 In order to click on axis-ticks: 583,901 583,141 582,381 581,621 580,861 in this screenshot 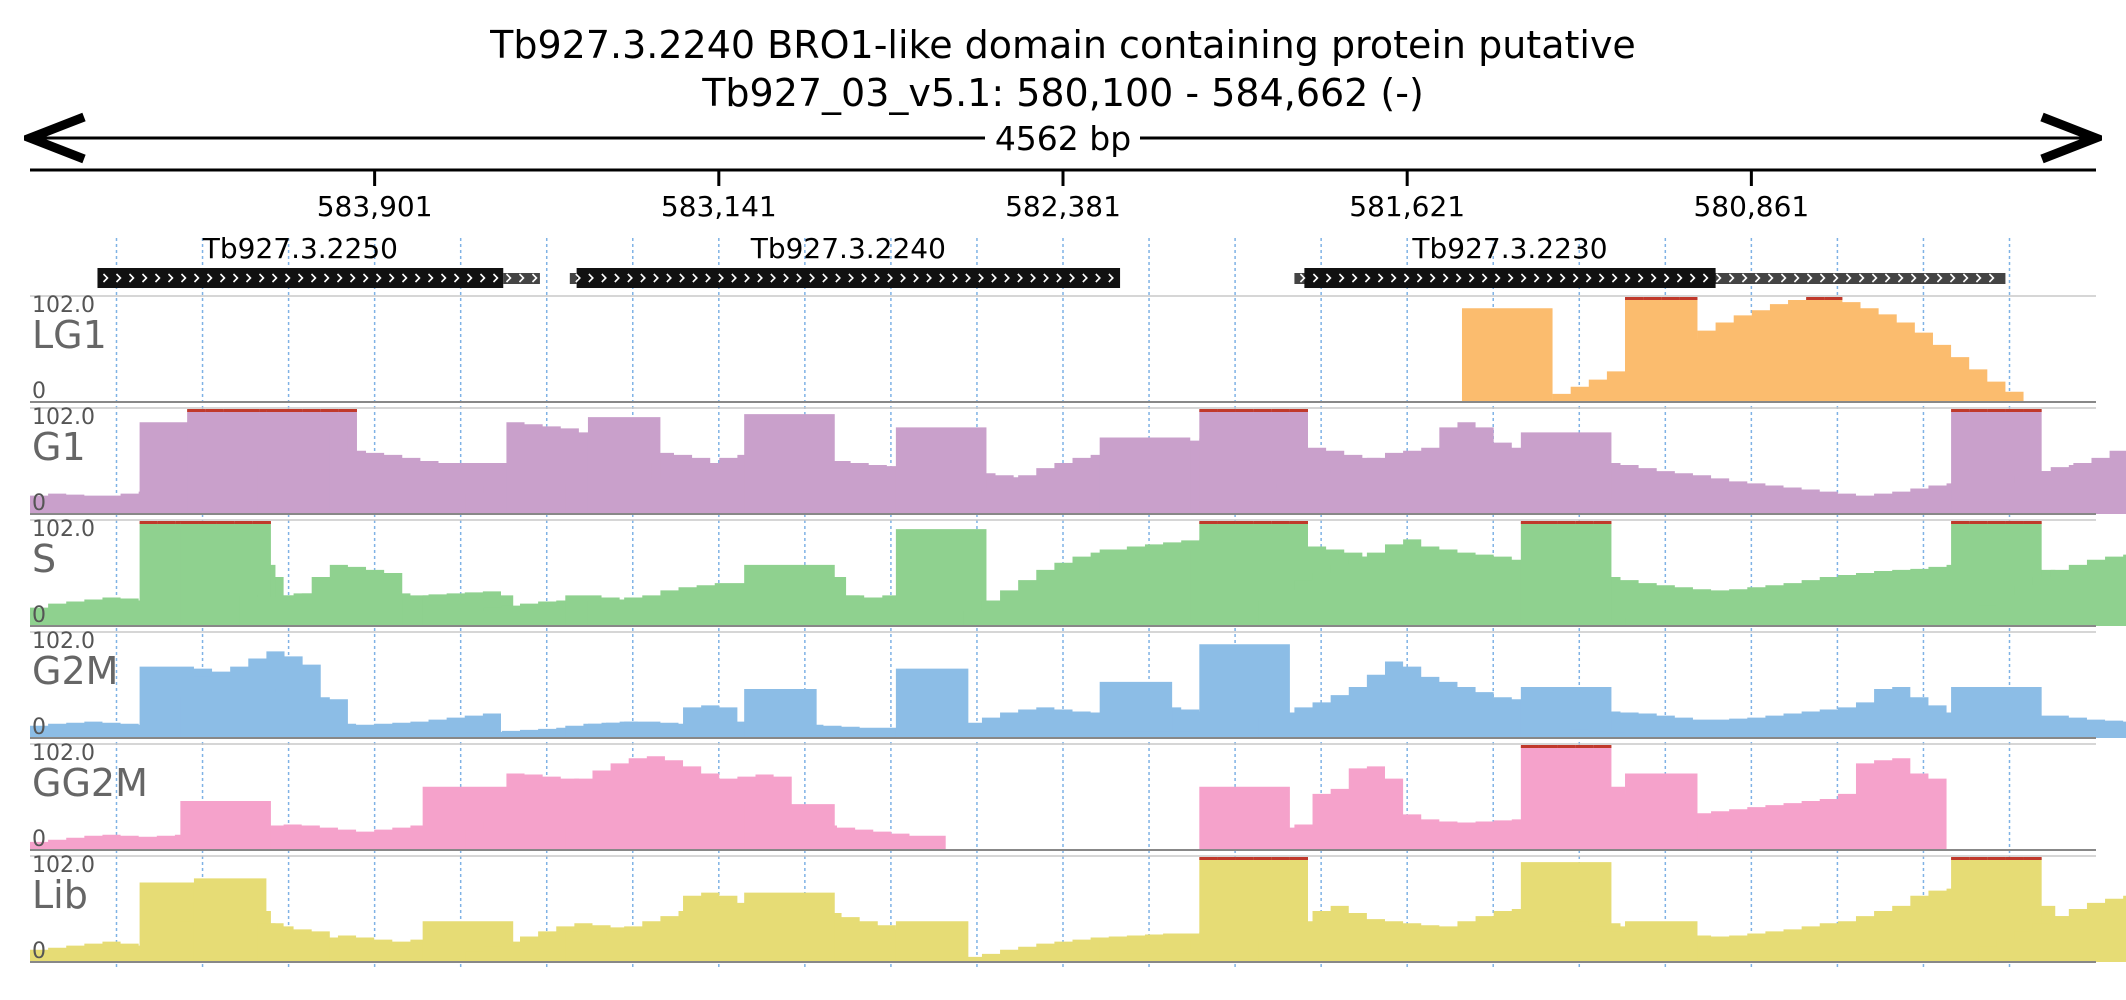, I will do `click(1063, 196)`.